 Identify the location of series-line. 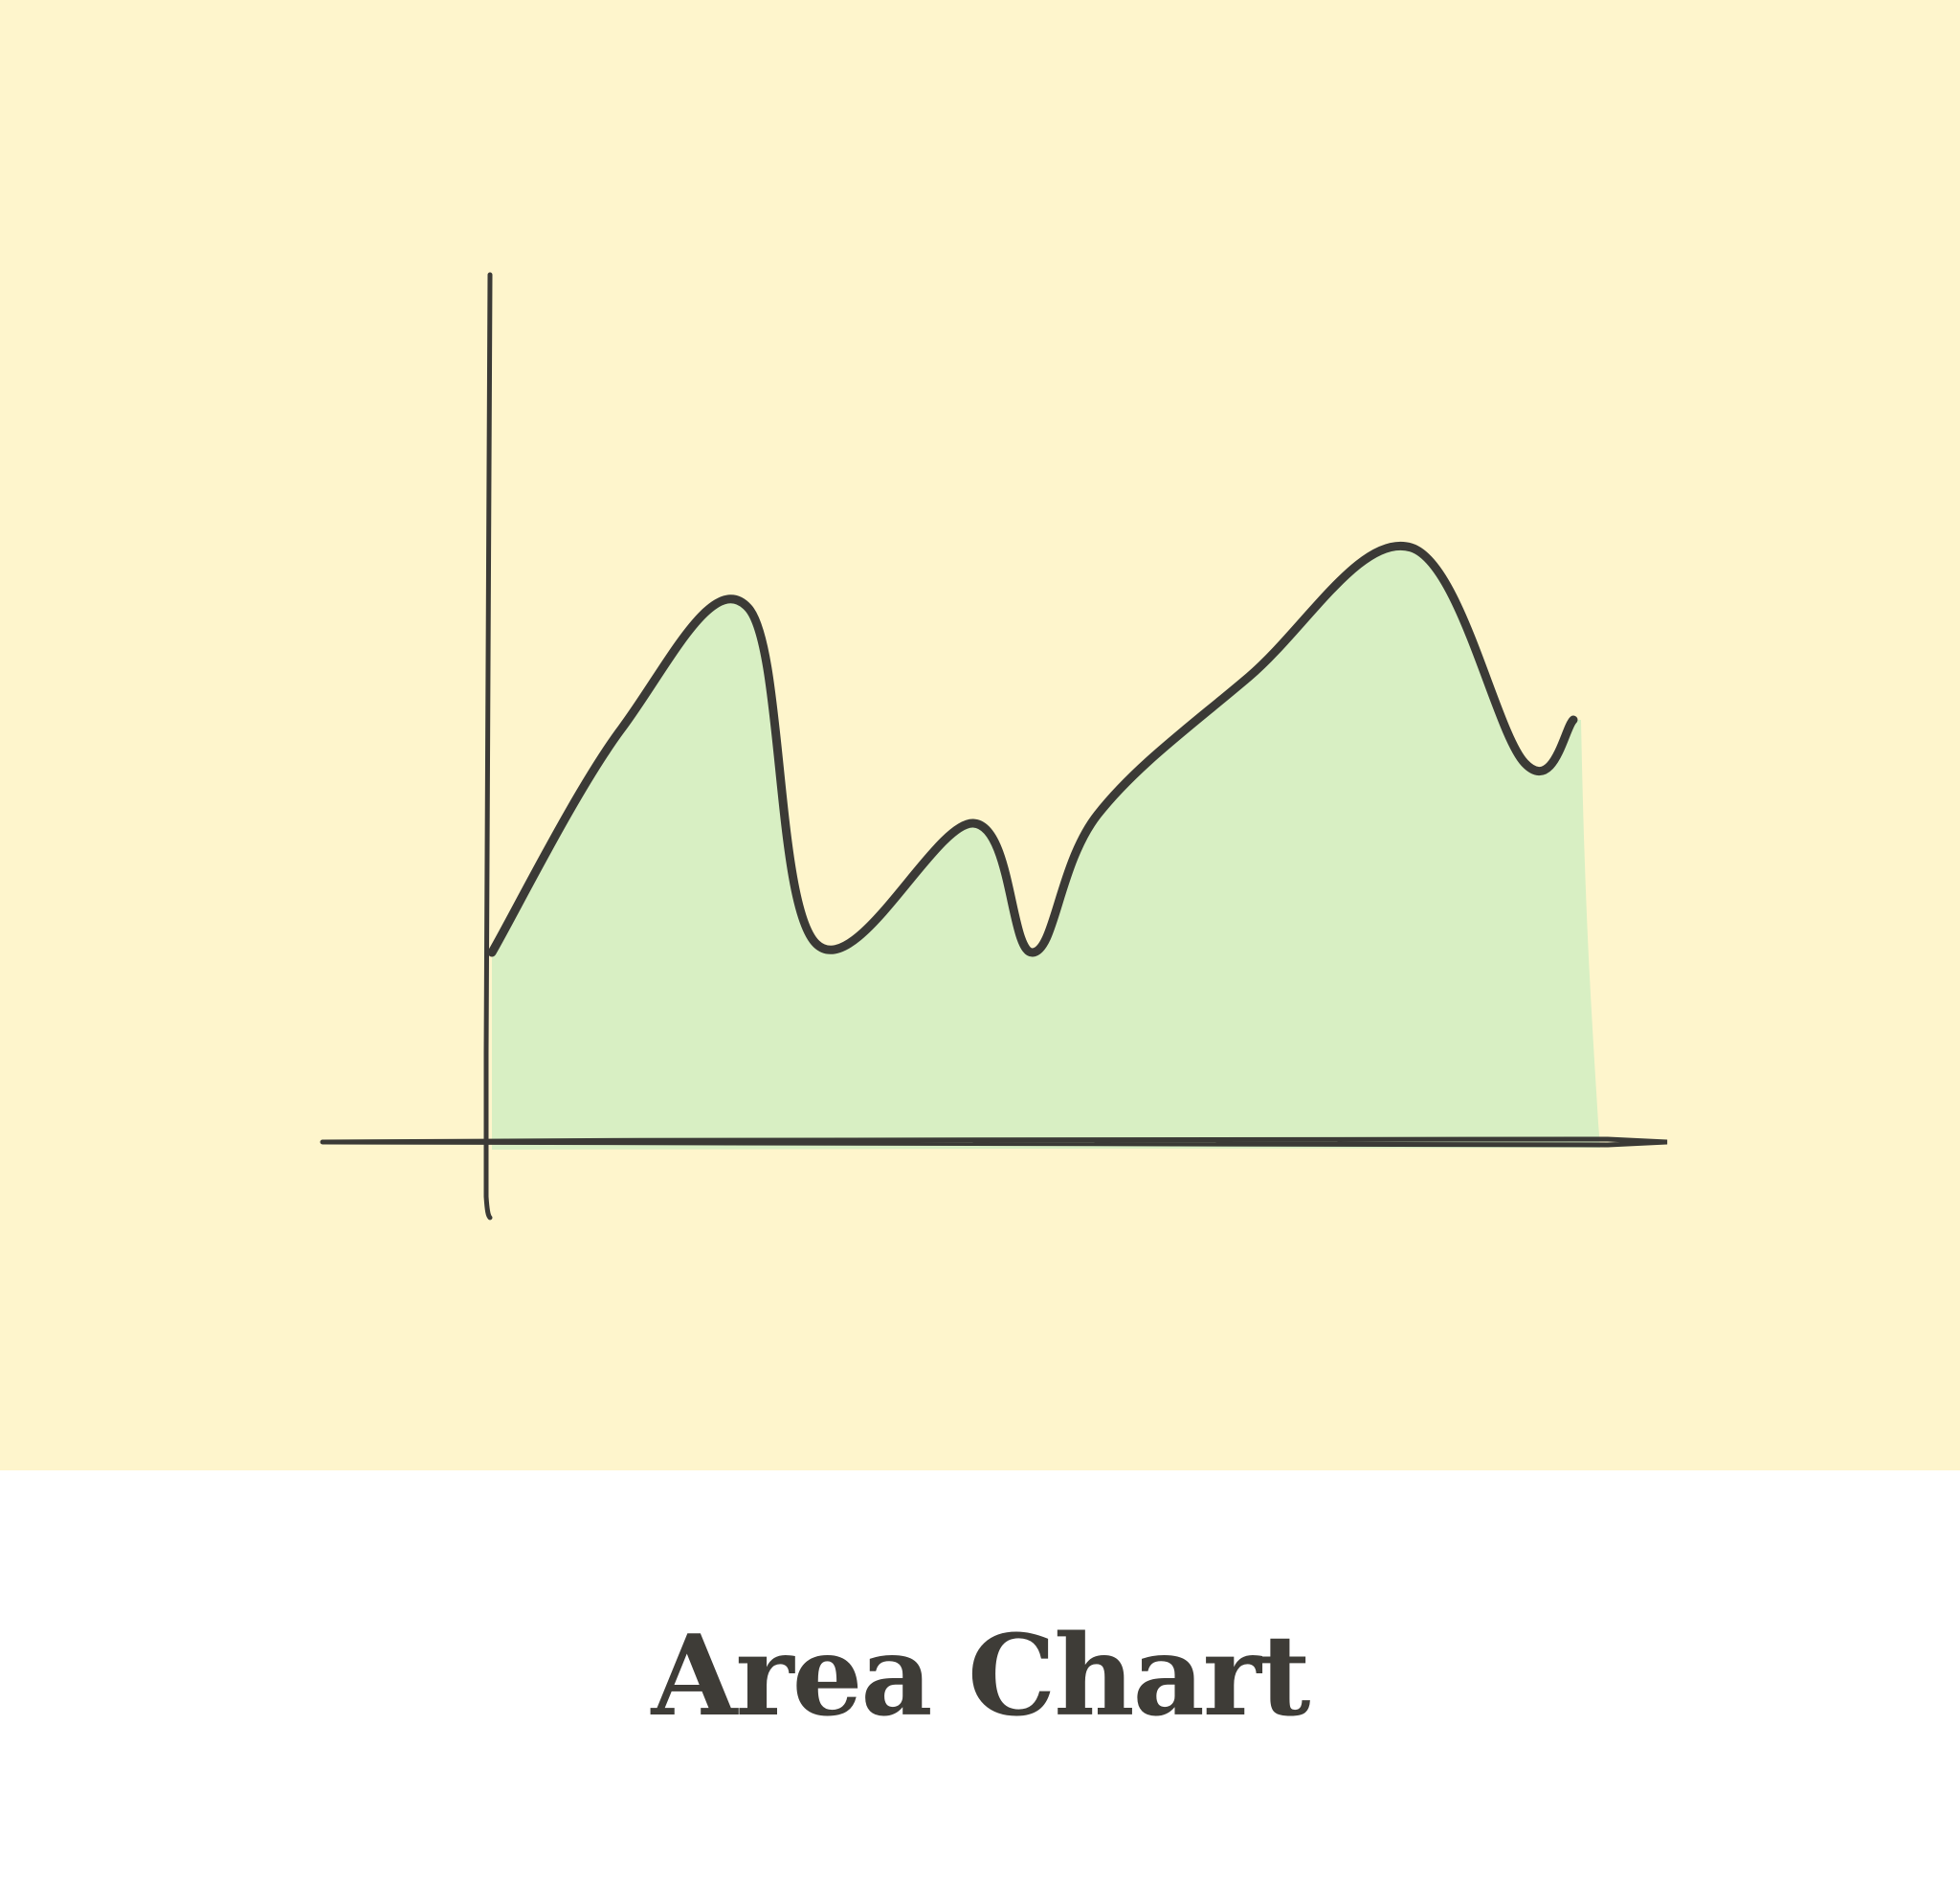
(1032, 749).